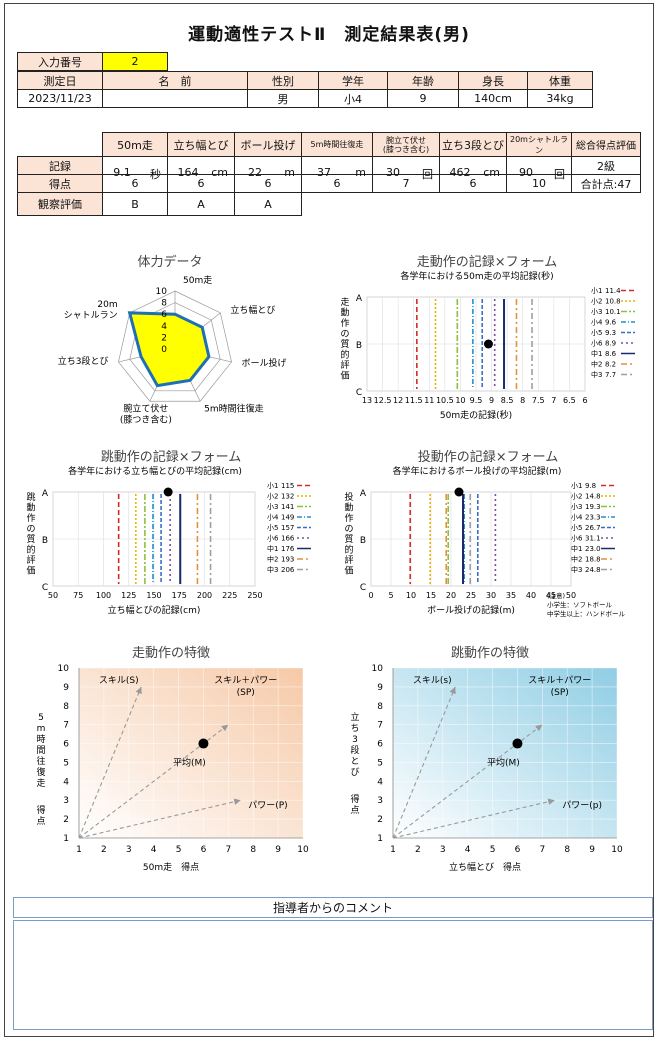  I want to click on radar-tick: 4, so click(164, 327).